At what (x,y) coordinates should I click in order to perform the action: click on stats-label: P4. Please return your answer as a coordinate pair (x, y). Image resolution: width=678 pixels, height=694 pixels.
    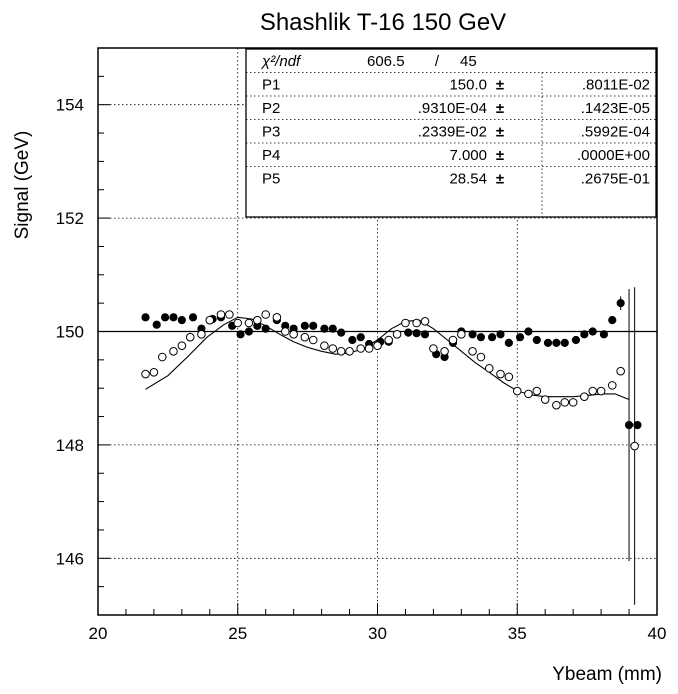
    Looking at the image, I should click on (271, 155).